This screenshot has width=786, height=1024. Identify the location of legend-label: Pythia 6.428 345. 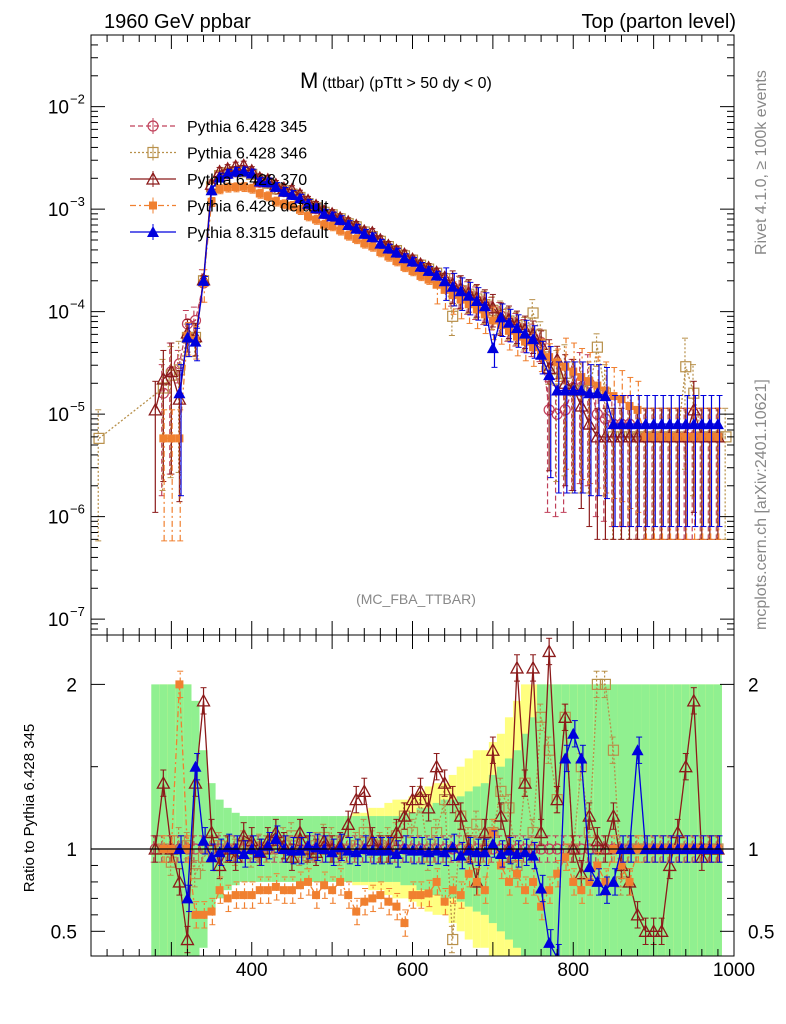
(247, 127).